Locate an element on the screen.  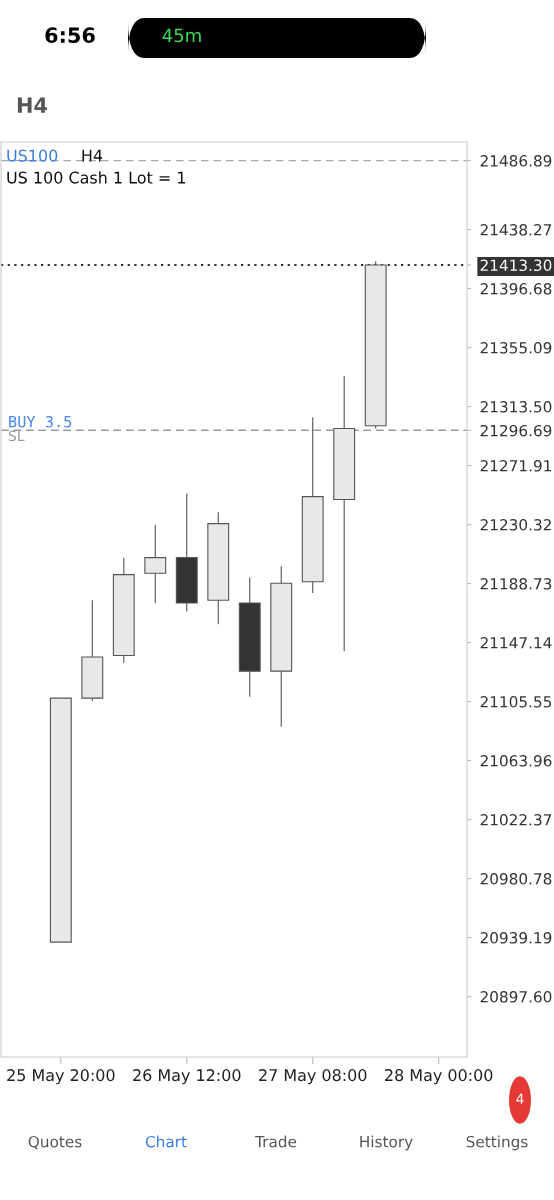
ref-line-label: BUY 3.5 is located at coordinates (40, 421).